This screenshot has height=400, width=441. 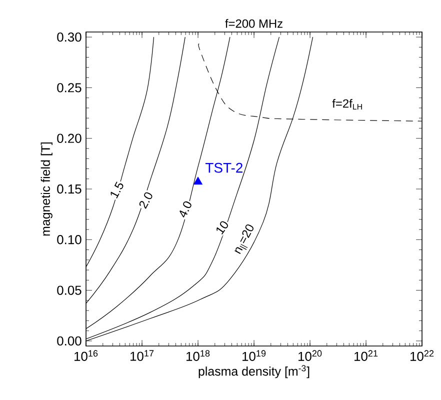 What do you see at coordinates (145, 200) in the screenshot?
I see `annotation: 2.0` at bounding box center [145, 200].